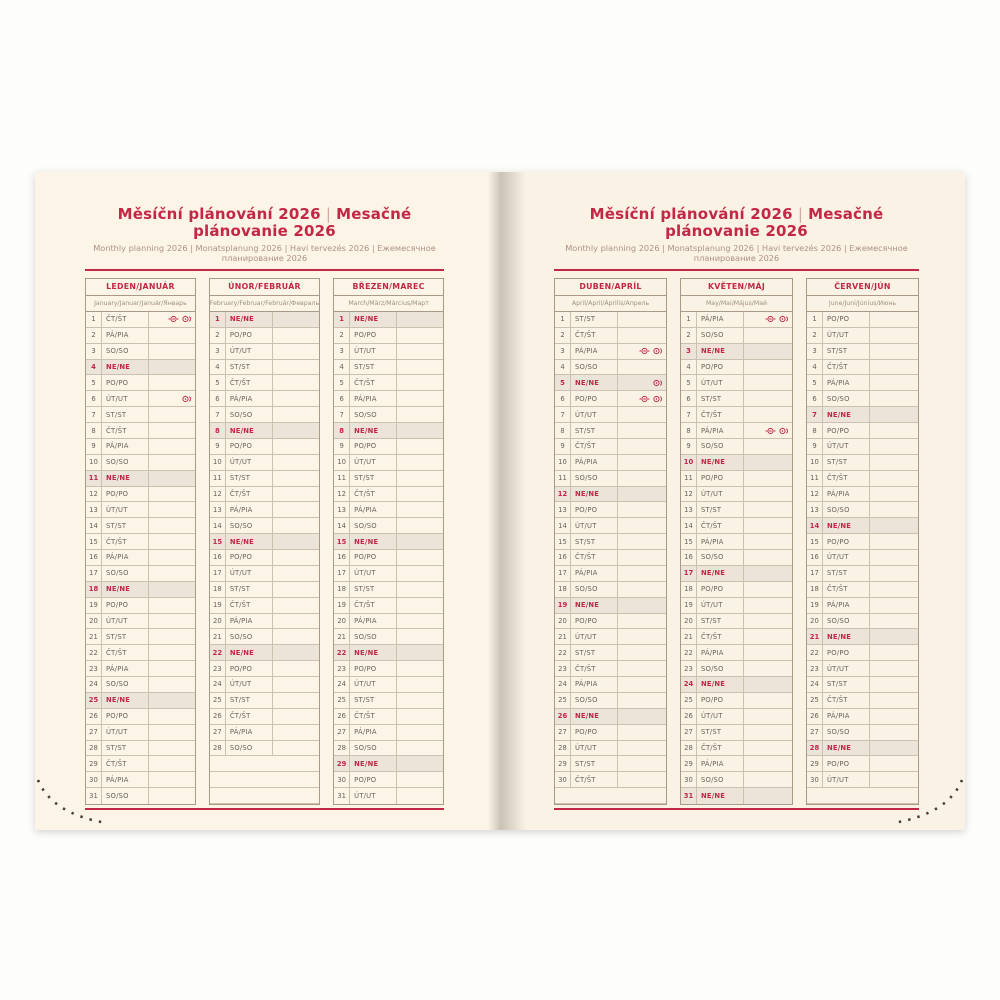 This screenshot has height=1000, width=1000. What do you see at coordinates (218, 684) in the screenshot?
I see `day-number: 24` at bounding box center [218, 684].